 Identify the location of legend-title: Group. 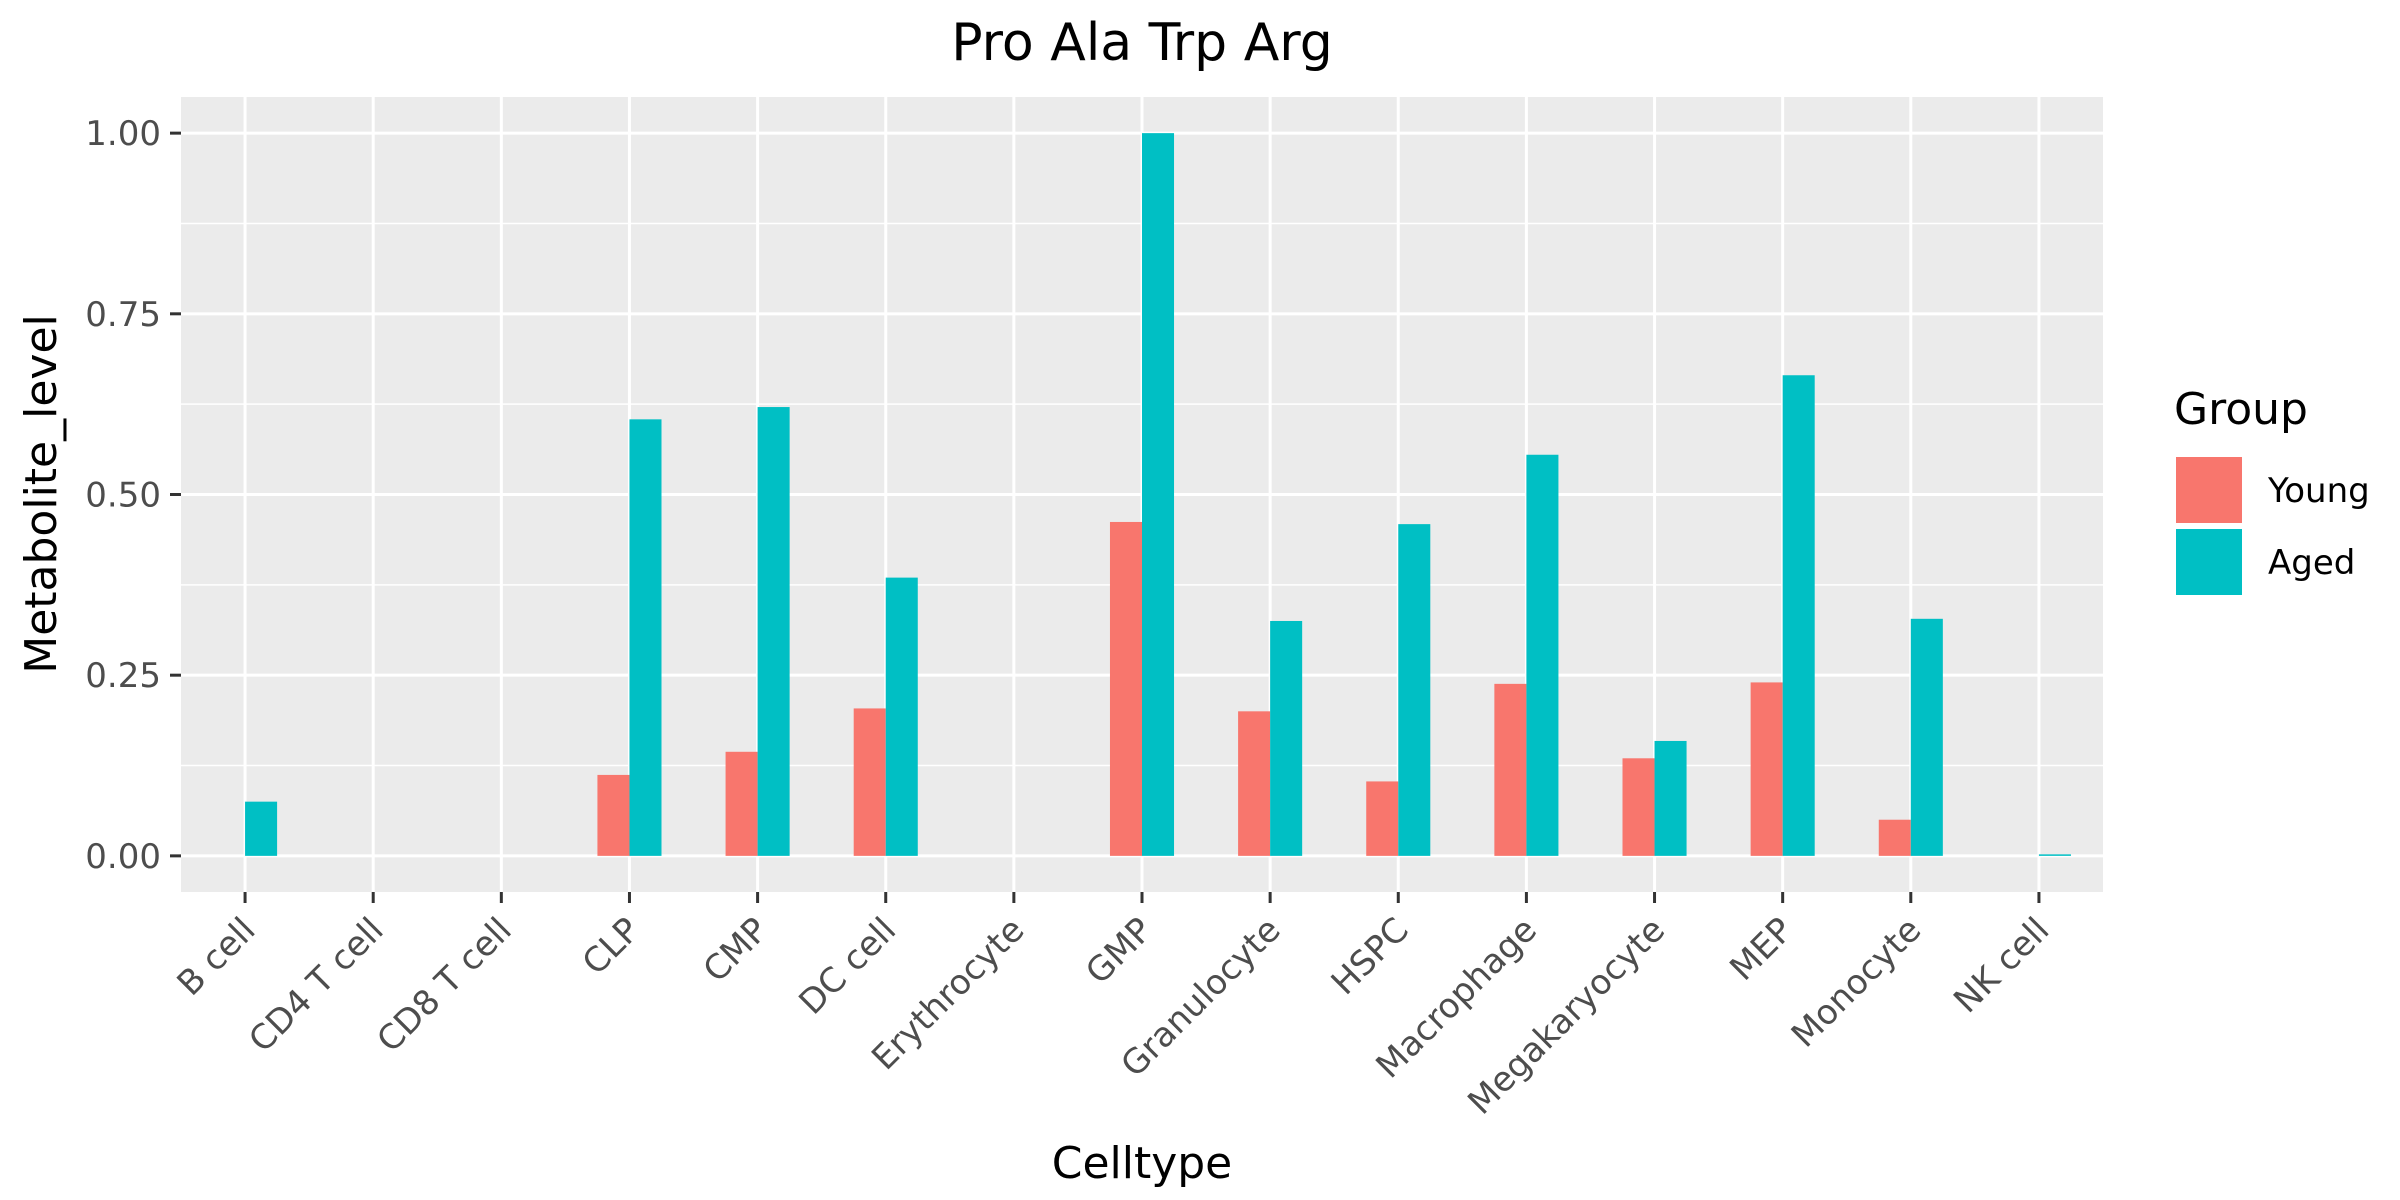
(2241, 409).